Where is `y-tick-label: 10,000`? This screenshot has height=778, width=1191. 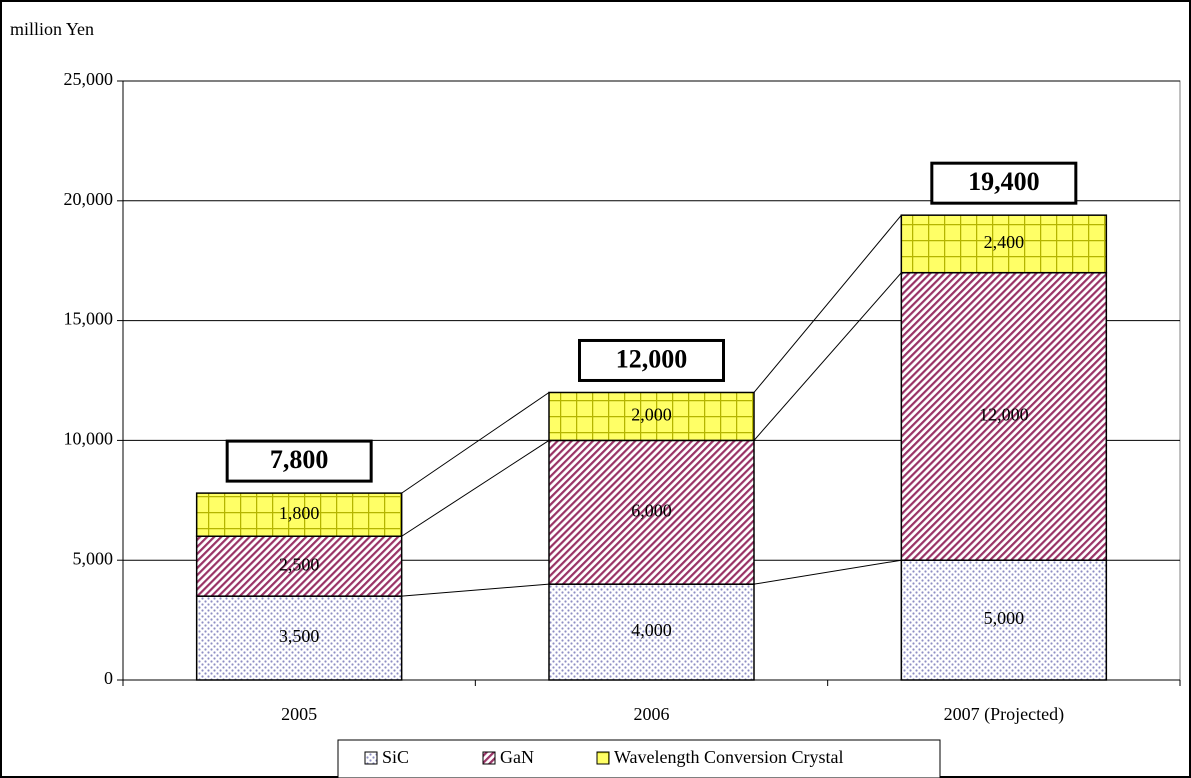
y-tick-label: 10,000 is located at coordinates (89, 439).